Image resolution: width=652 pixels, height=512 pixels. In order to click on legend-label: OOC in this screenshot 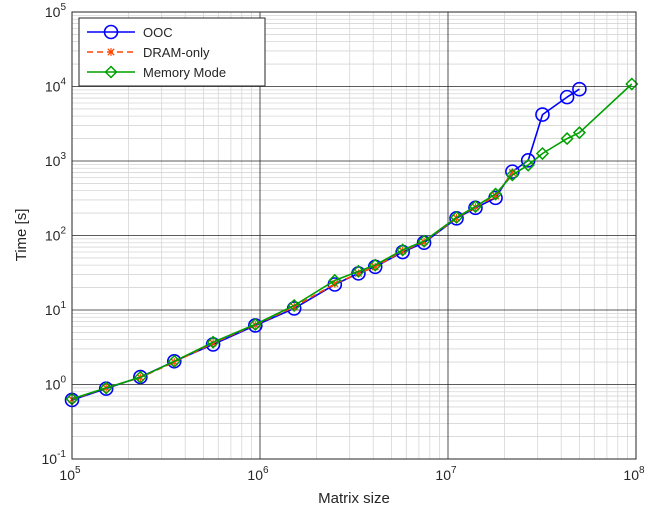, I will do `click(158, 32)`.